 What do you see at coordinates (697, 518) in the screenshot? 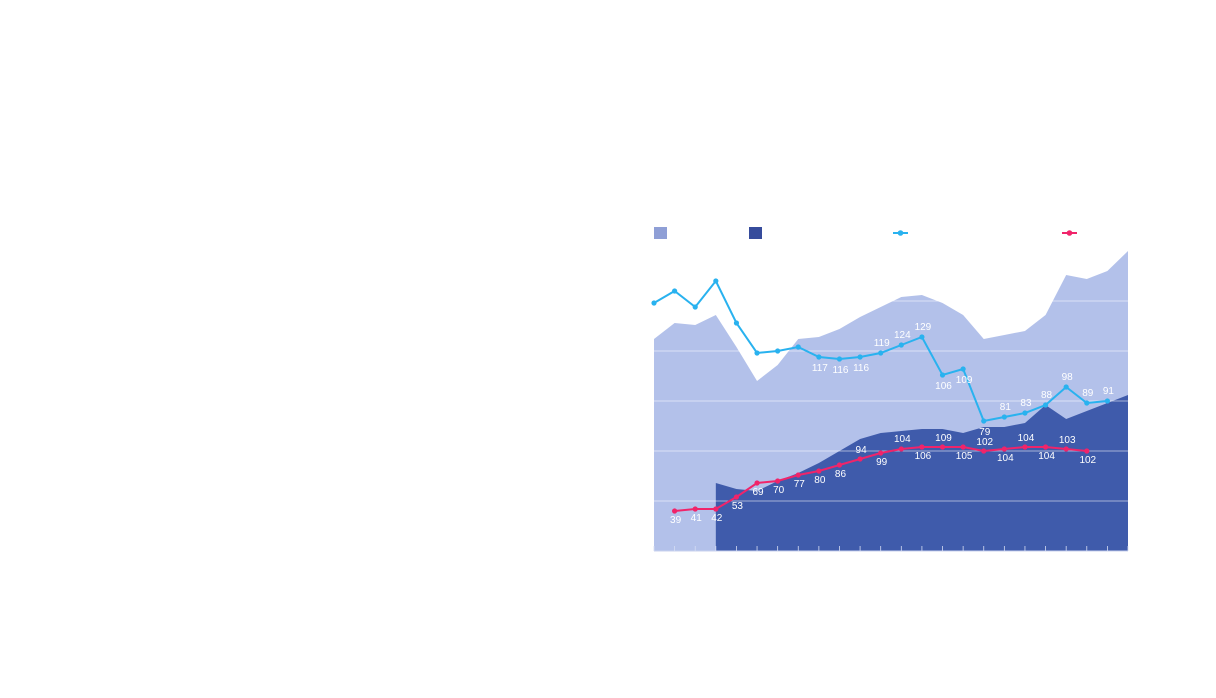
I see `data-label: 41` at bounding box center [697, 518].